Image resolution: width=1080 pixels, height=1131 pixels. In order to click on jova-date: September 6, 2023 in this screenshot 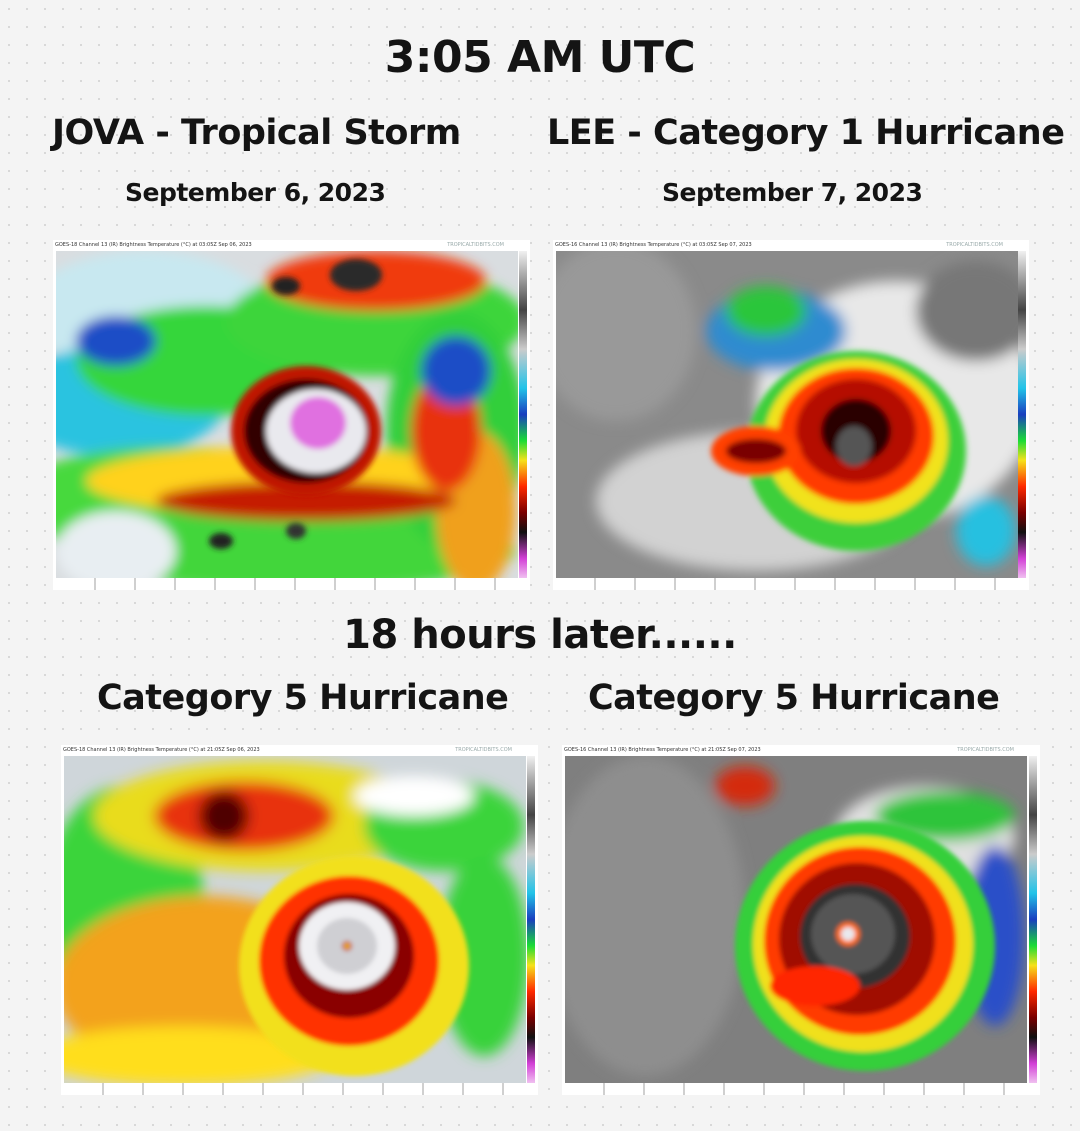, I will do `click(255, 192)`.